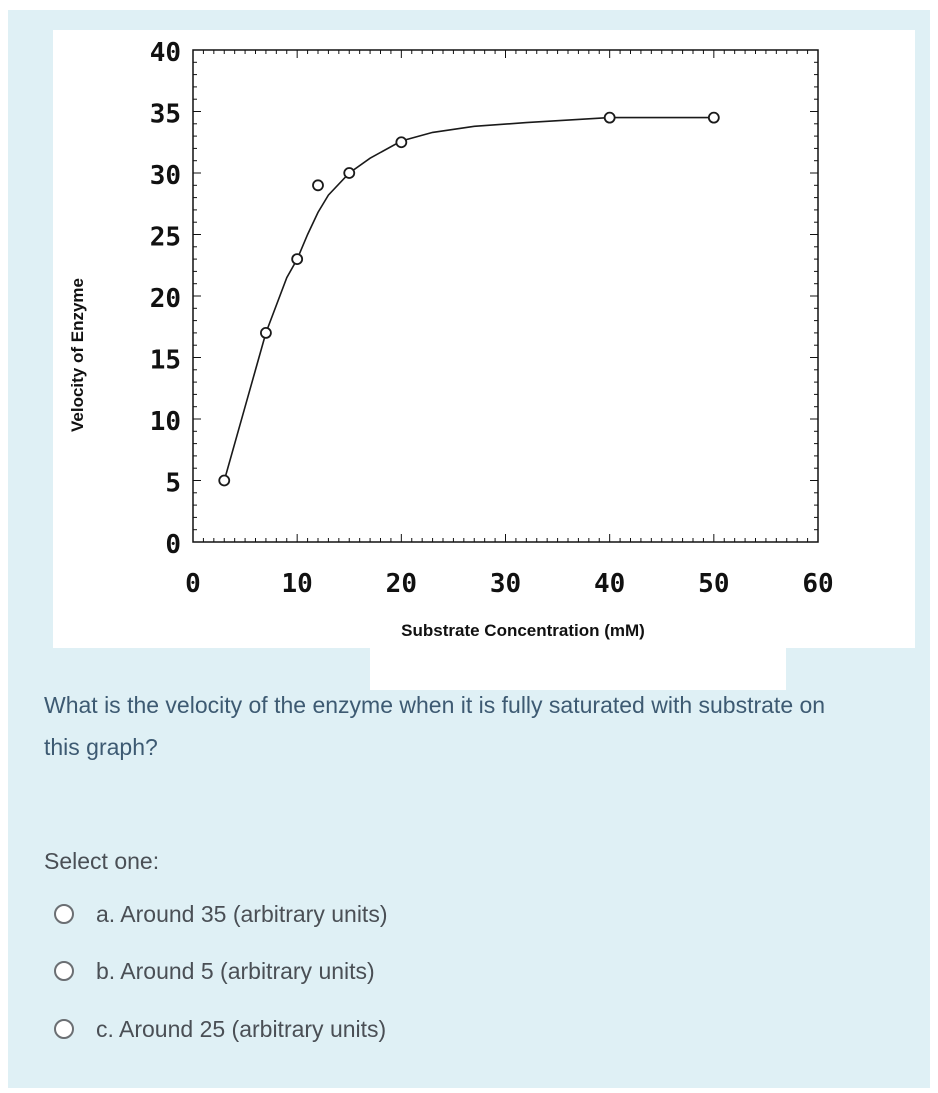  What do you see at coordinates (401, 584) in the screenshot?
I see `x-tick-label: 20` at bounding box center [401, 584].